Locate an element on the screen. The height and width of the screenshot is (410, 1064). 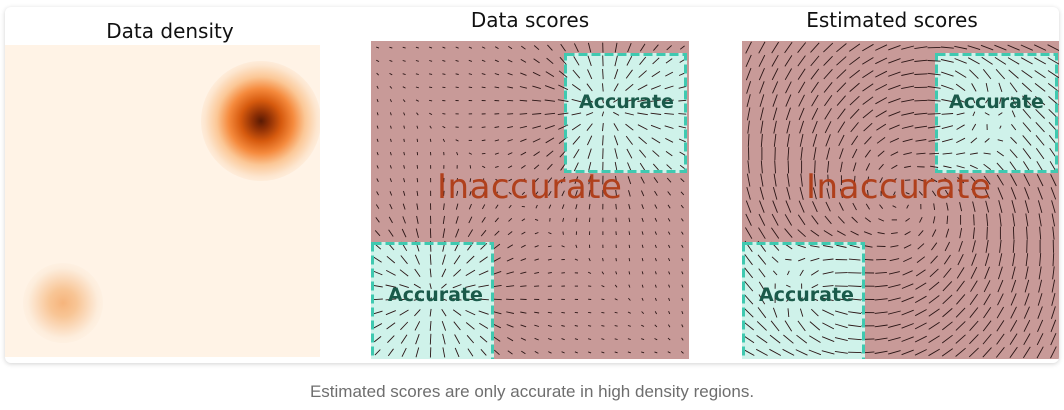
estimated-scores-accurate-region-bottom-border is located at coordinates (803, 300).